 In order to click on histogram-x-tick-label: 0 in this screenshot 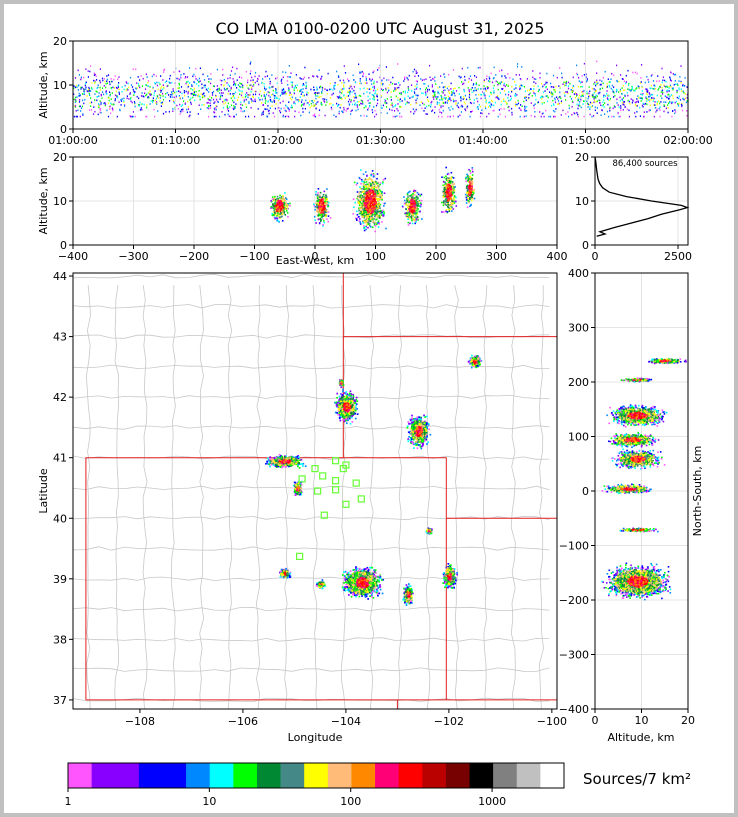, I will do `click(595, 256)`.